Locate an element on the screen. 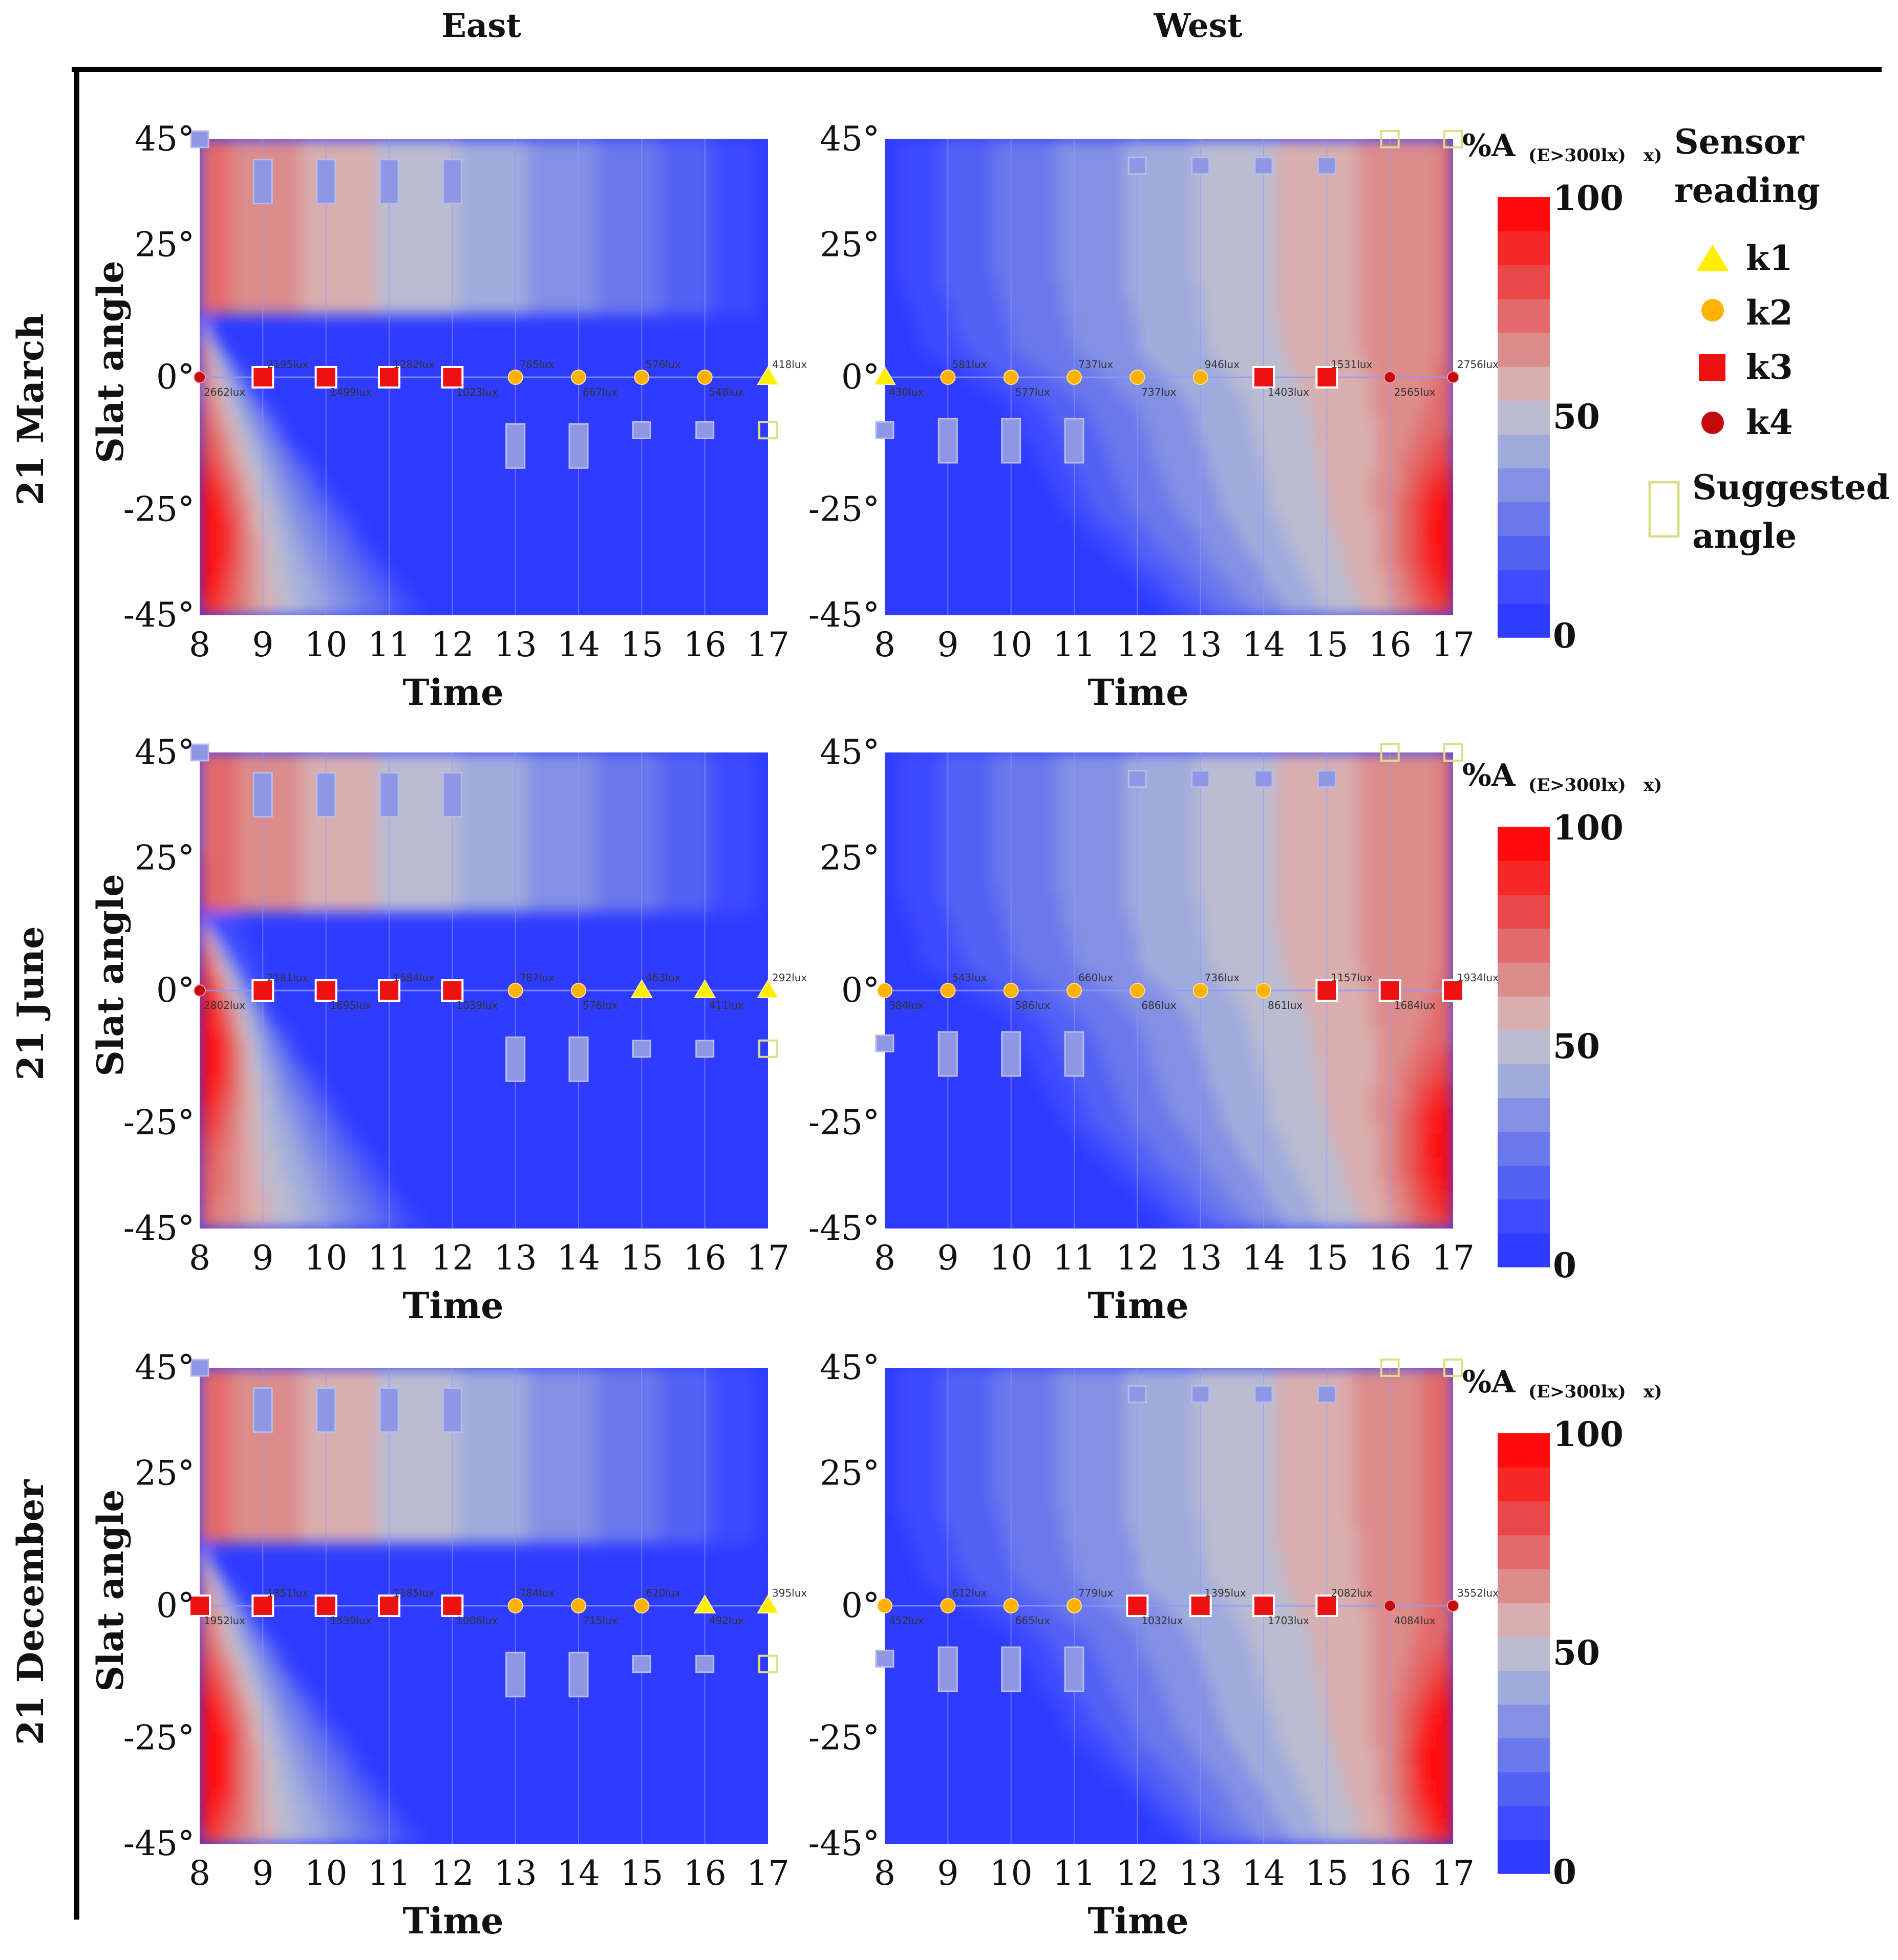 The image size is (1898, 1960). sensor-k1-marker is located at coordinates (768, 988).